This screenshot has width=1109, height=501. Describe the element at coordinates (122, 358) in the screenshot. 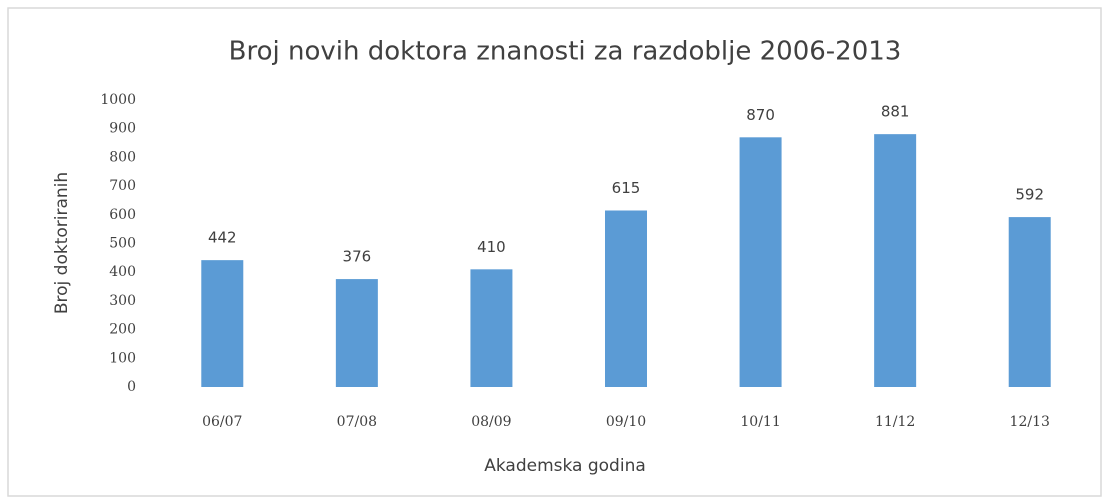

I see `y-tick-label: 100` at that location.